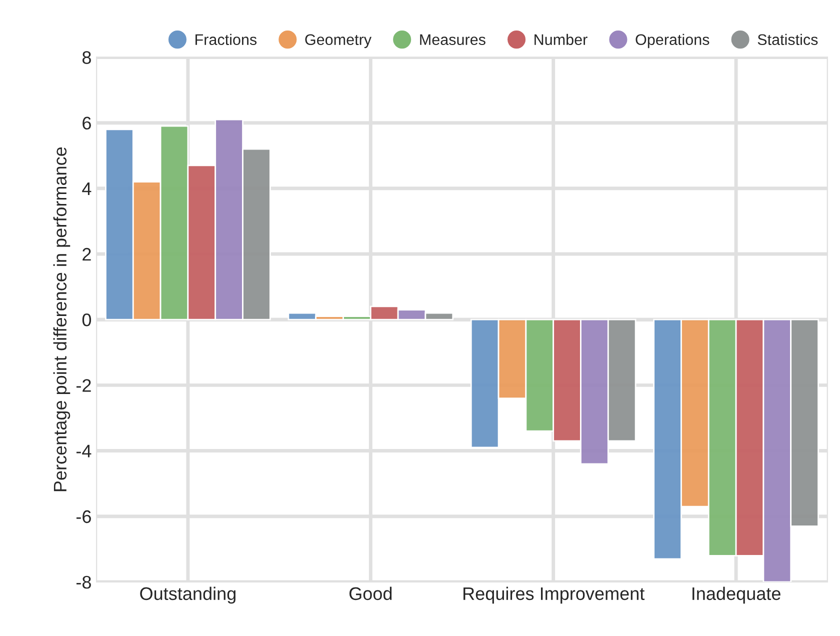 The height and width of the screenshot is (636, 840). I want to click on x-tick-label: Inadequate, so click(736, 595).